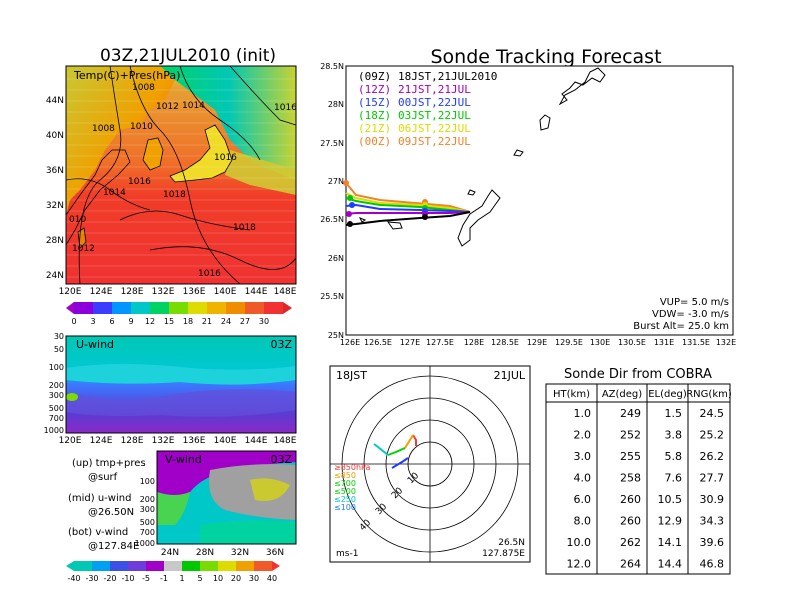 This screenshot has width=792, height=612. I want to click on table-cell: 3.0, so click(583, 456).